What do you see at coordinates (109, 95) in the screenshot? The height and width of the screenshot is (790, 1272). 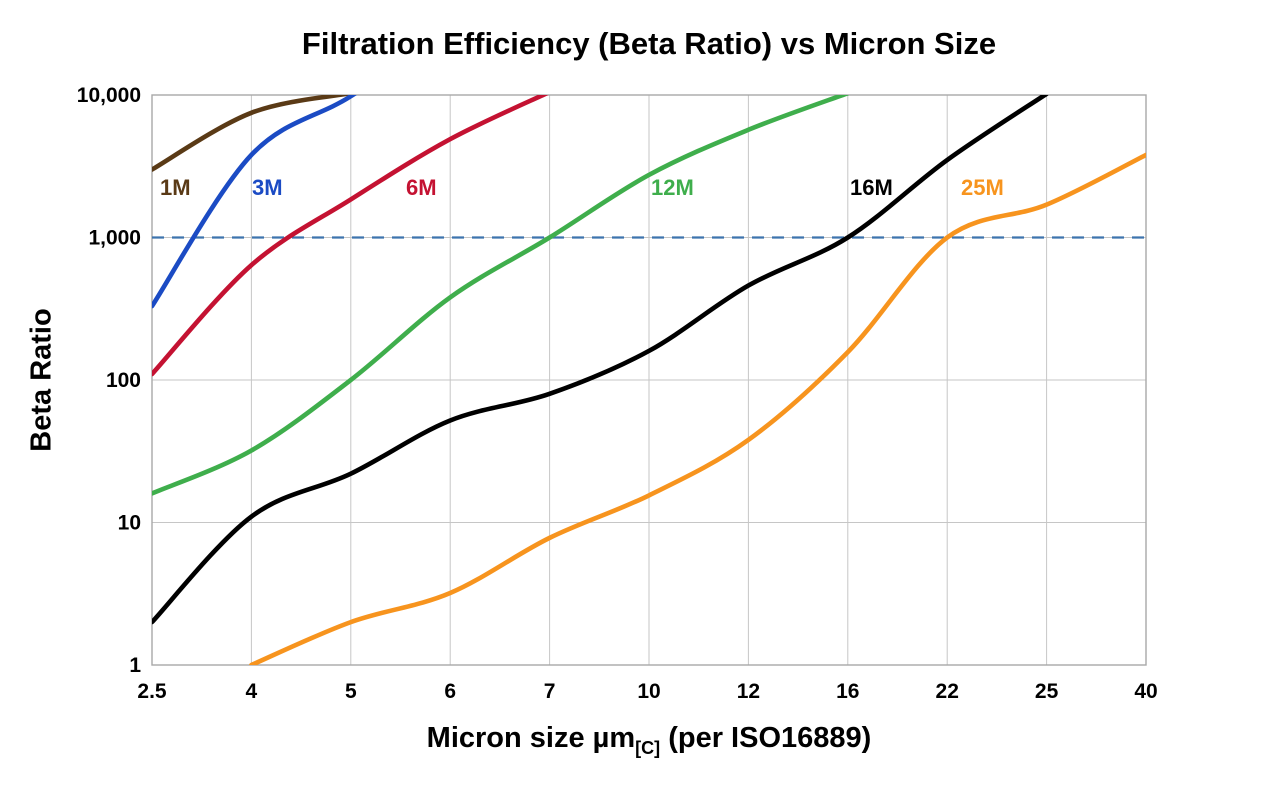 I see `y-tick-label-10,000: 10,000` at bounding box center [109, 95].